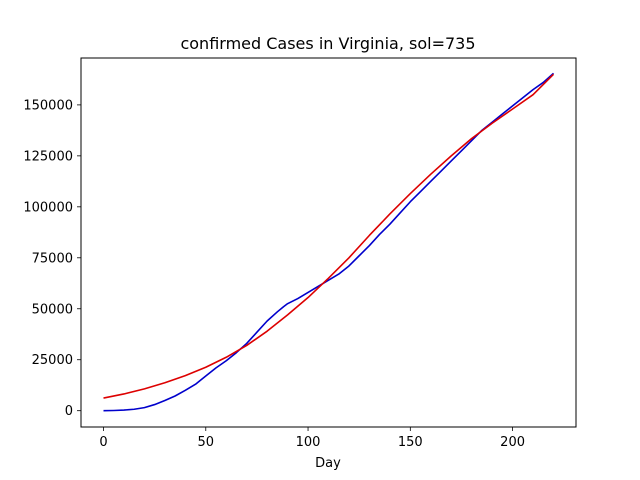 The height and width of the screenshot is (480, 640). I want to click on x-tick-label: 150, so click(410, 442).